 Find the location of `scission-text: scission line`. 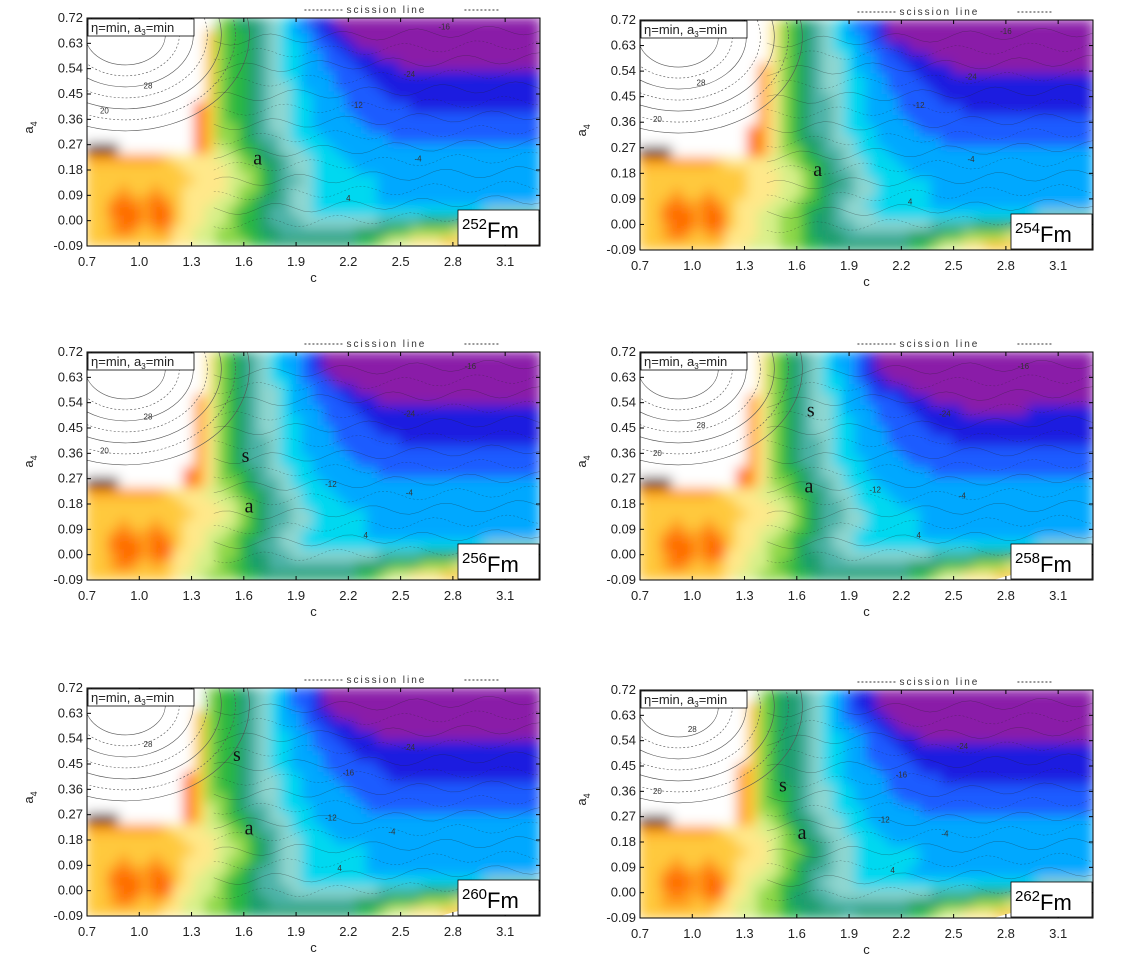

scission-text: scission line is located at coordinates (939, 682).